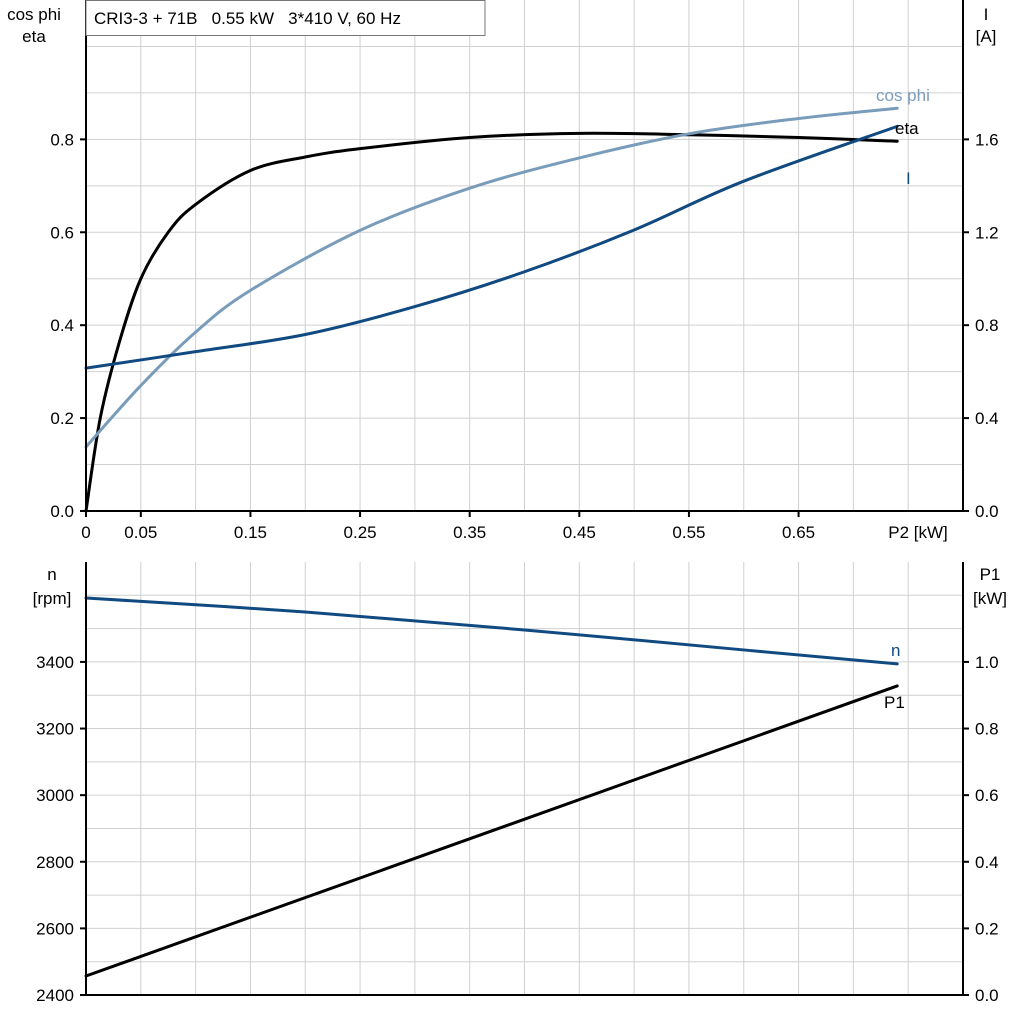 Image resolution: width=1024 pixels, height=1029 pixels. Describe the element at coordinates (247, 18) in the screenshot. I see `chart-title: CRI3-3 + 71B 0.55 kW 3*410 V, 60 Hz` at that location.